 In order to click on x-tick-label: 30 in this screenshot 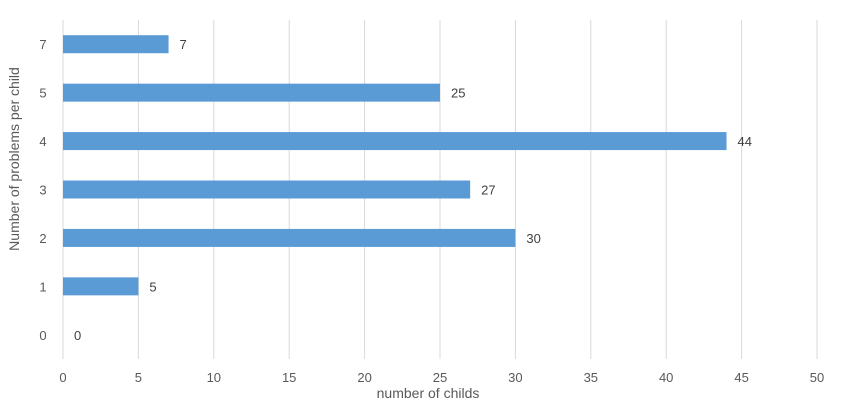, I will do `click(515, 377)`.